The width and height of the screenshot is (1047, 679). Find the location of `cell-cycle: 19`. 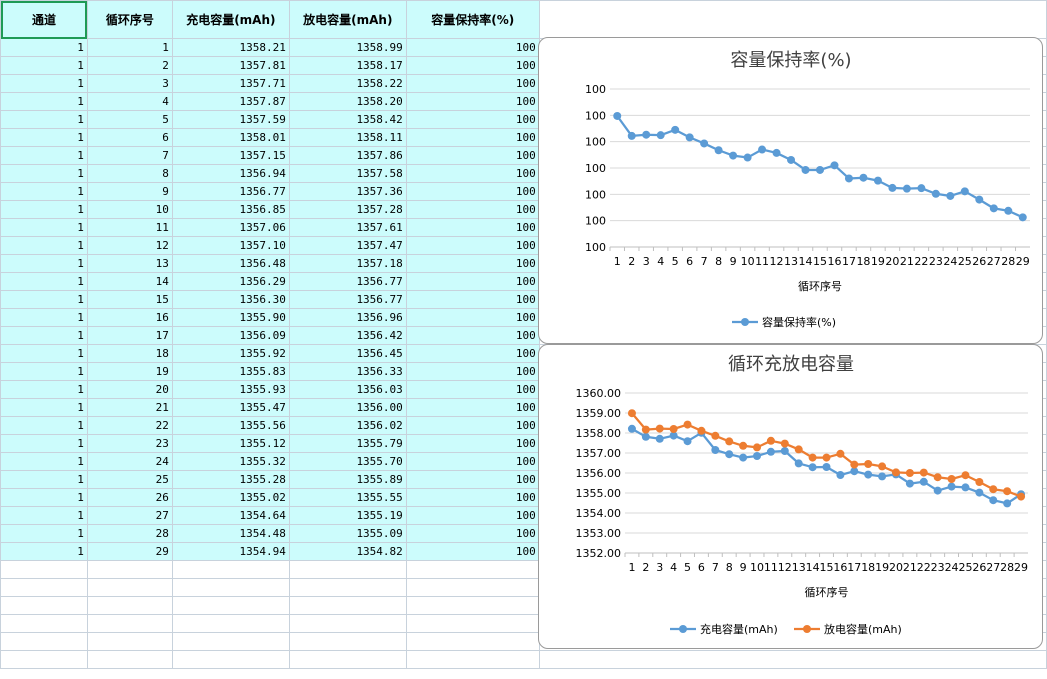

cell-cycle: 19 is located at coordinates (129, 371).